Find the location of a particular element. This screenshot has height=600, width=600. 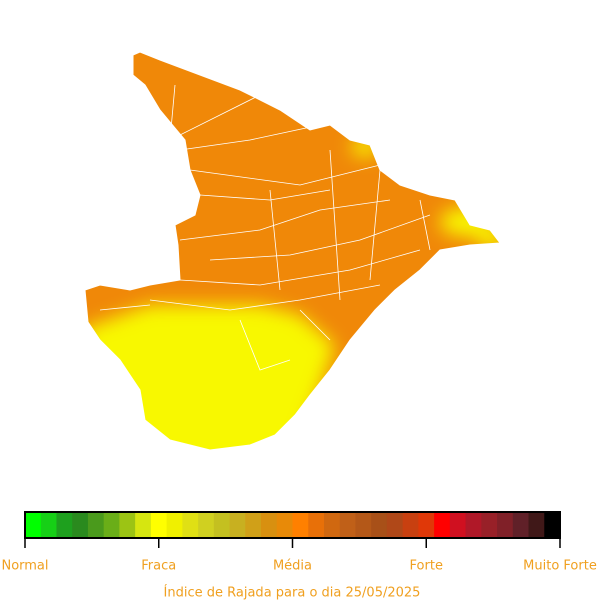

legend-label: Normal is located at coordinates (24, 566).